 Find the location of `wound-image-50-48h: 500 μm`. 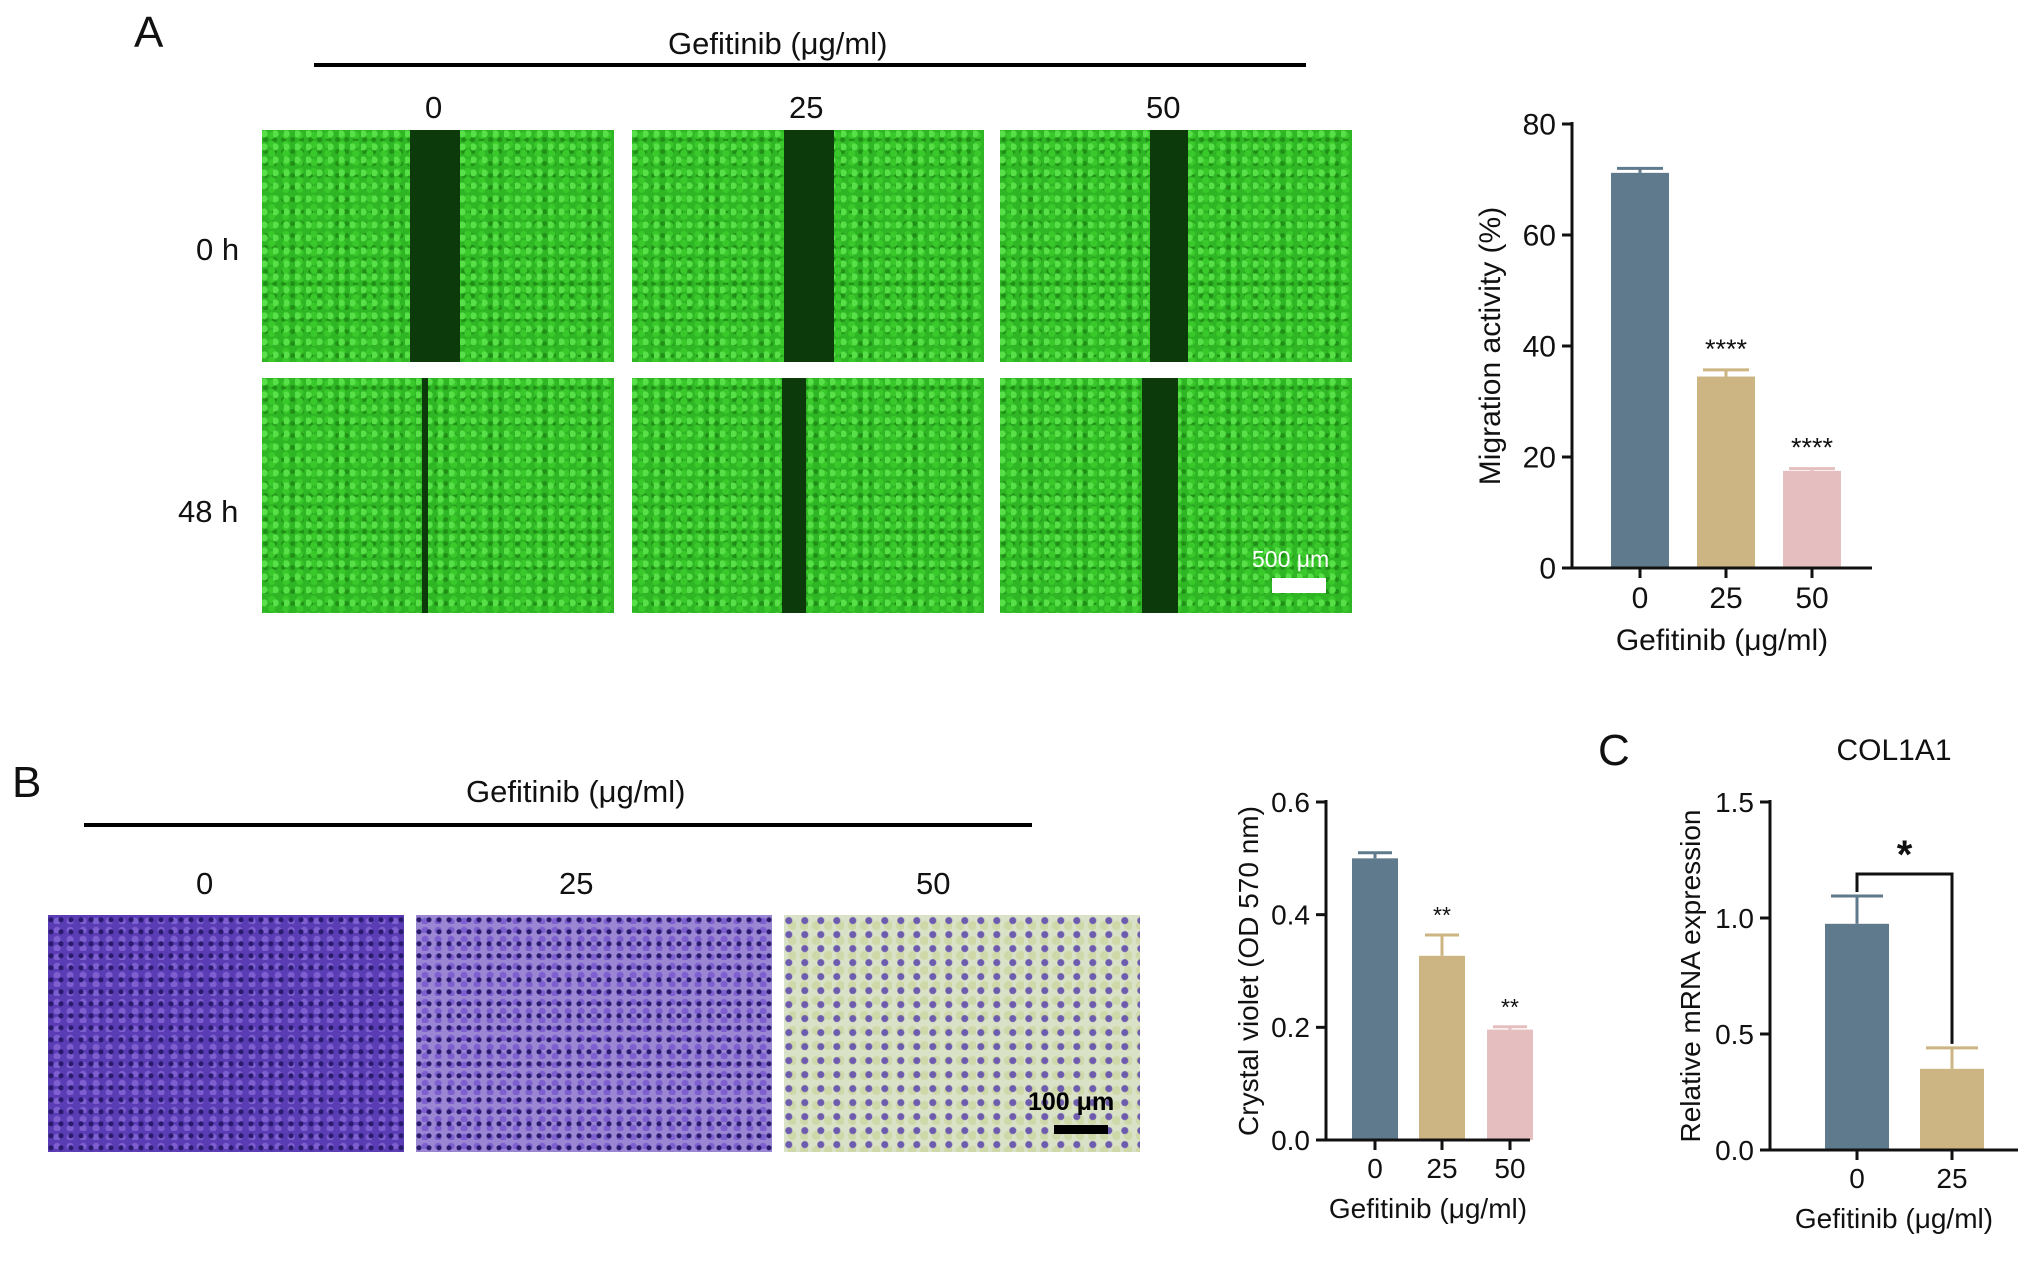

wound-image-50-48h: 500 μm is located at coordinates (1176, 495).